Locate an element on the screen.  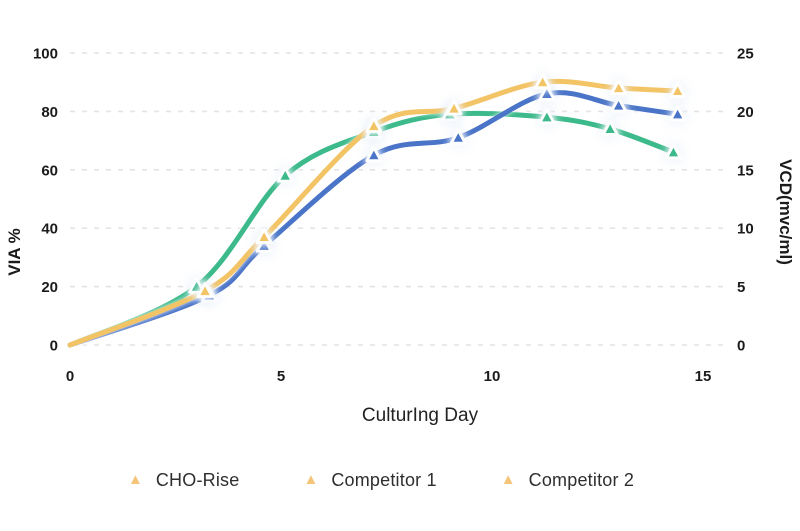
legend-item-competitor-2: ▲ Competitor 2 is located at coordinates (567, 480).